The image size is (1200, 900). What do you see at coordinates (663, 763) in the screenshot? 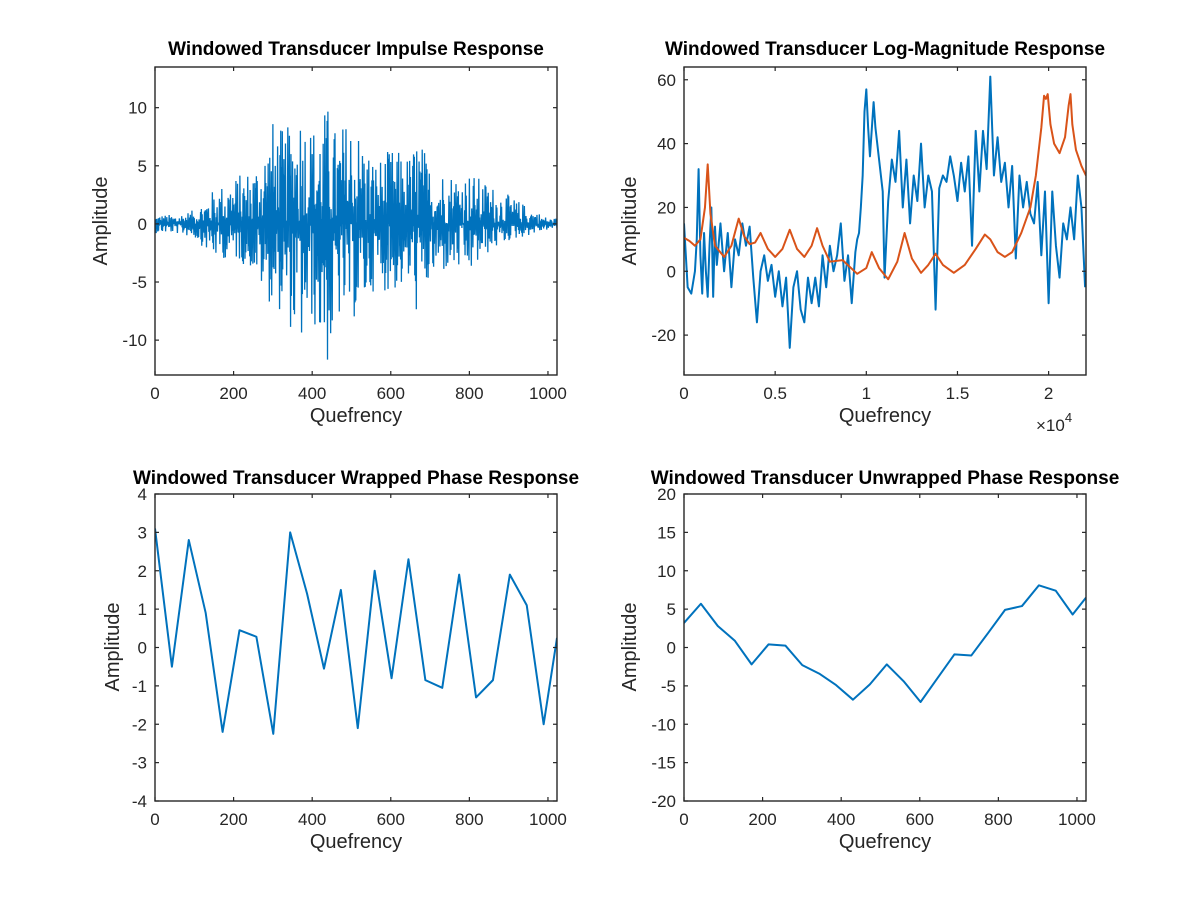
I see `y-tick-label: -15` at bounding box center [663, 763].